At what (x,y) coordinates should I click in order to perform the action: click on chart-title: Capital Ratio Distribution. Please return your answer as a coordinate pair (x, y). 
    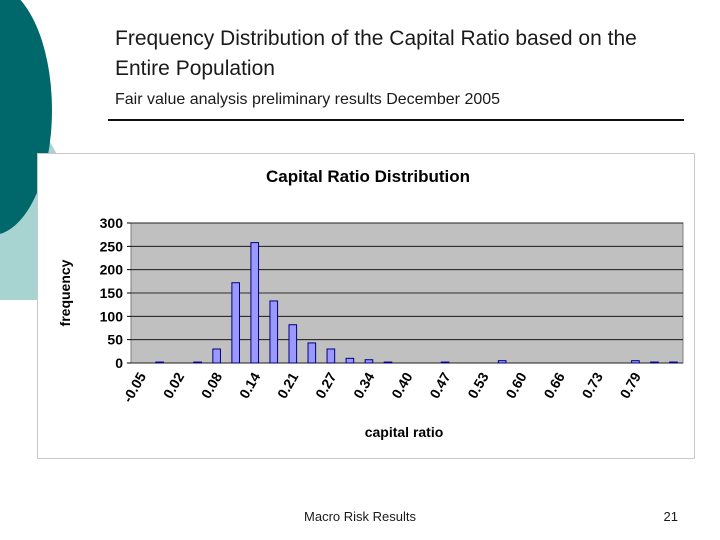
    Looking at the image, I should click on (368, 176).